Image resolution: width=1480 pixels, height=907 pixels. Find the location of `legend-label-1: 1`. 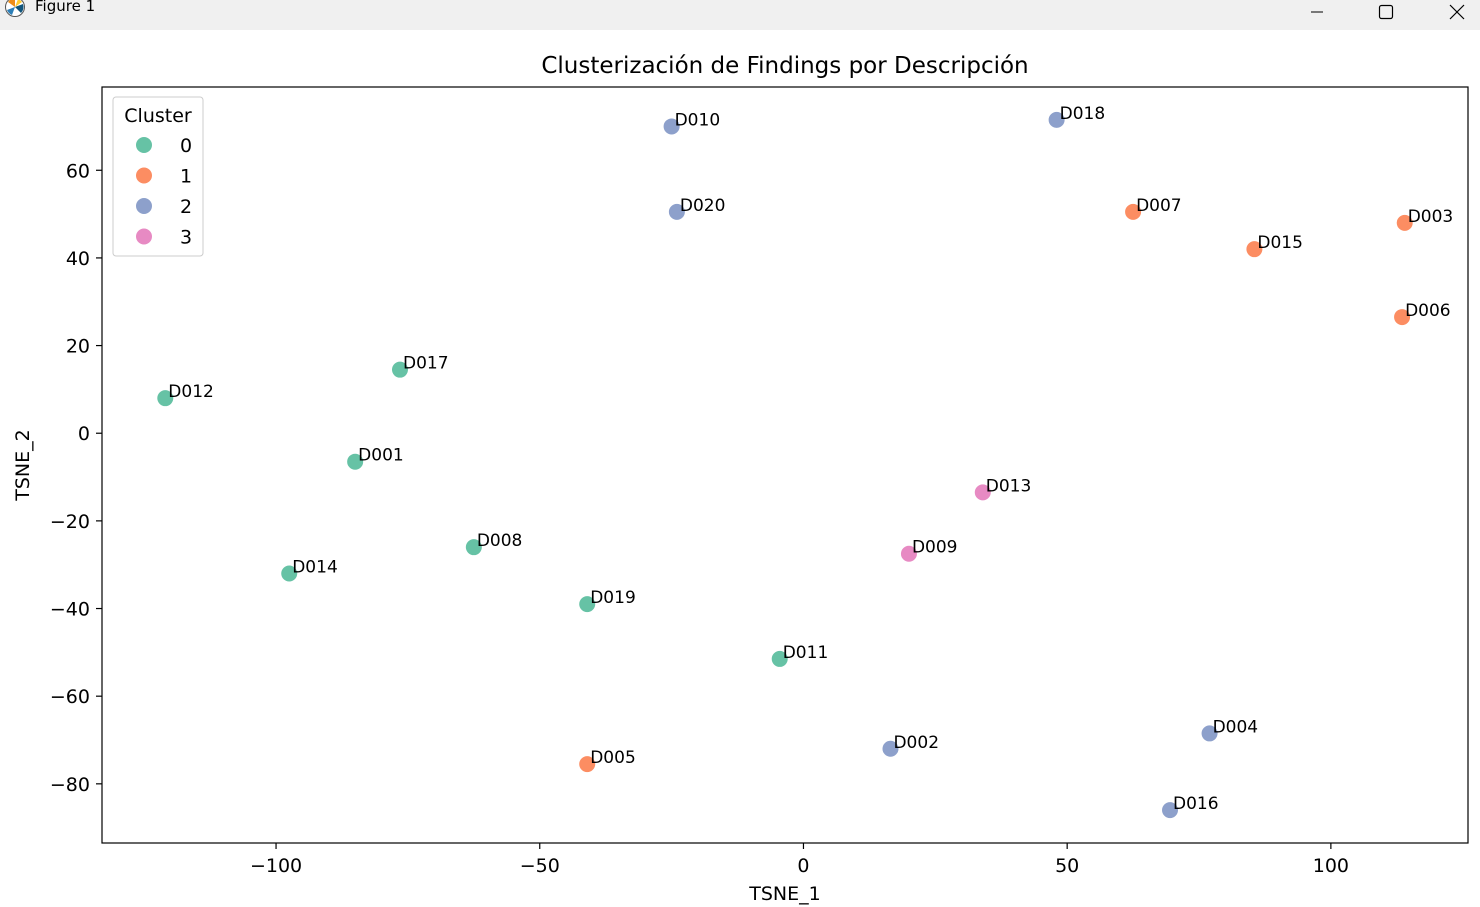

legend-label-1: 1 is located at coordinates (186, 177).